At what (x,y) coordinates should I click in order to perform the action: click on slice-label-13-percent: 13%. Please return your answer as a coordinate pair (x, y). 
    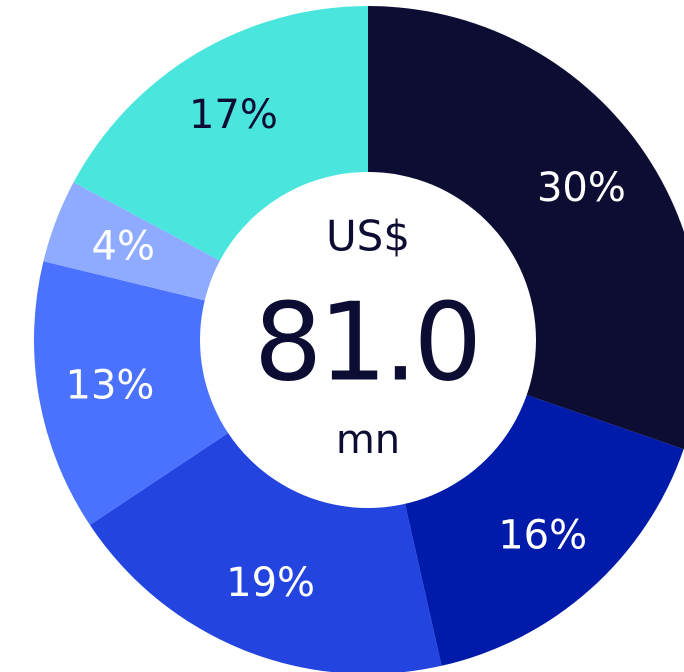
    Looking at the image, I should click on (110, 386).